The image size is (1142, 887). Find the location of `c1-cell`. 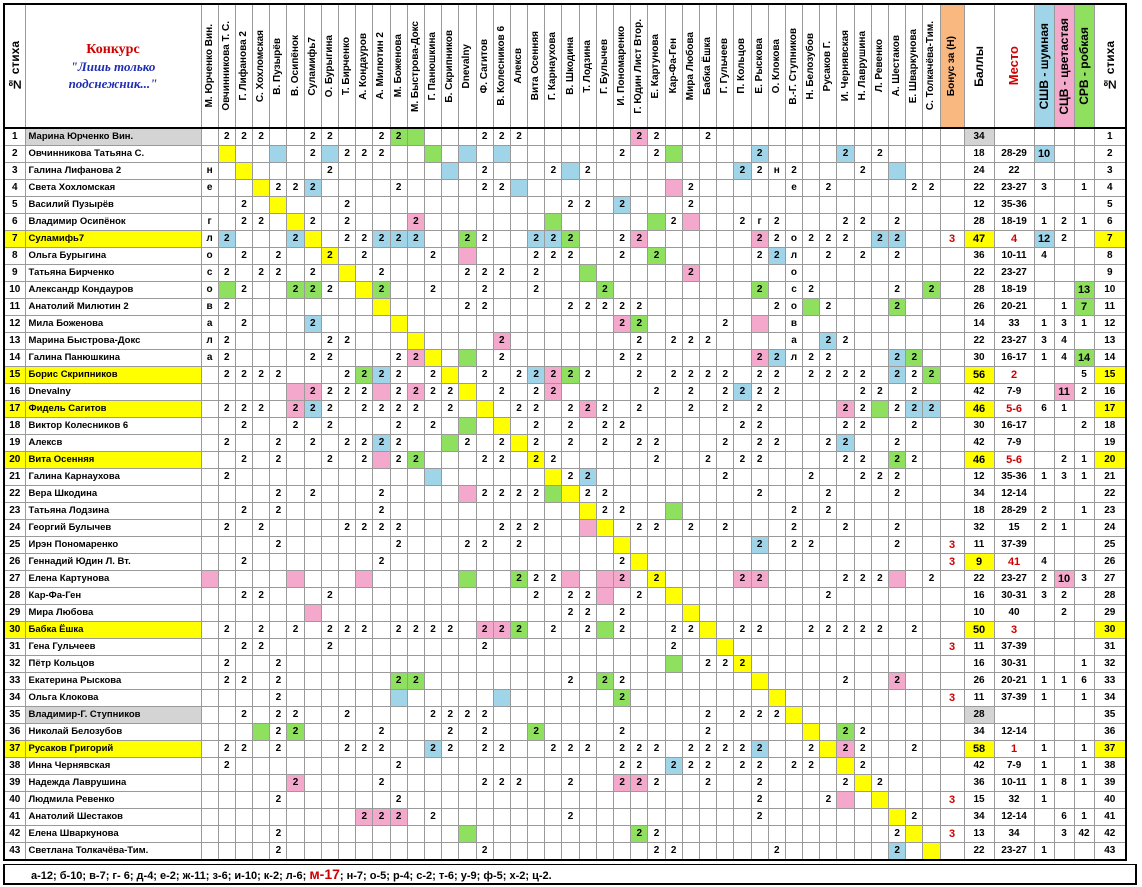

c1-cell is located at coordinates (1044, 460).